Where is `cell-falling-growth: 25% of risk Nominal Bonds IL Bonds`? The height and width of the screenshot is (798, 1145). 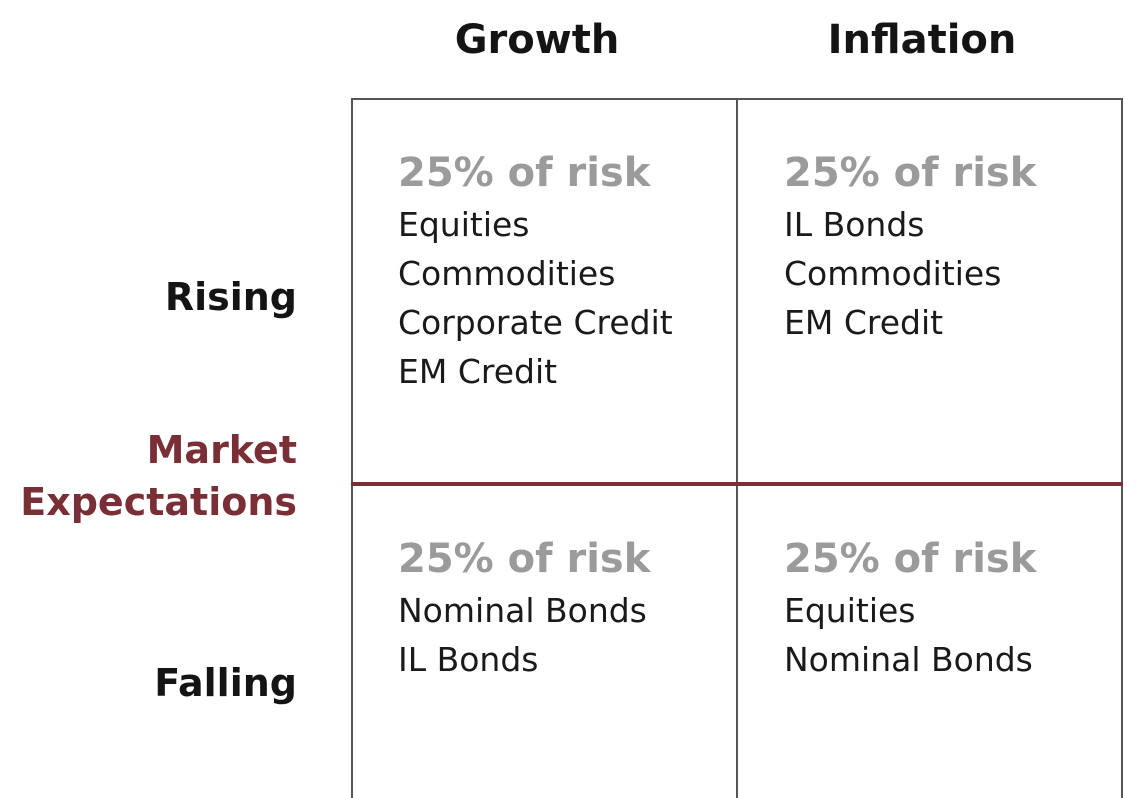 cell-falling-growth: 25% of risk Nominal Bonds IL Bonds is located at coordinates (524, 608).